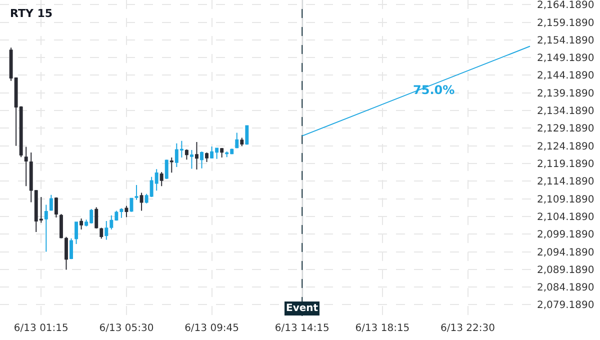  Describe the element at coordinates (31, 13) in the screenshot. I see `text: RTY 15` at that location.